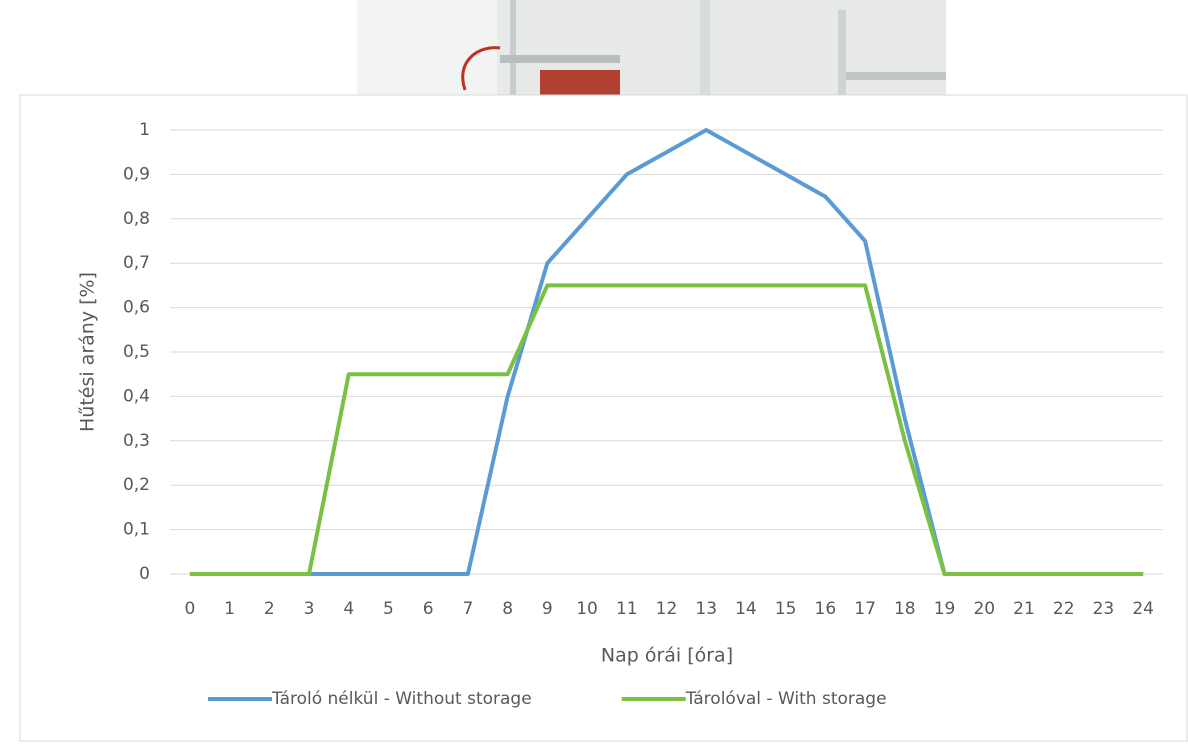 The height and width of the screenshot is (746, 1188). Describe the element at coordinates (905, 609) in the screenshot. I see `x-tick-label: 18` at that location.